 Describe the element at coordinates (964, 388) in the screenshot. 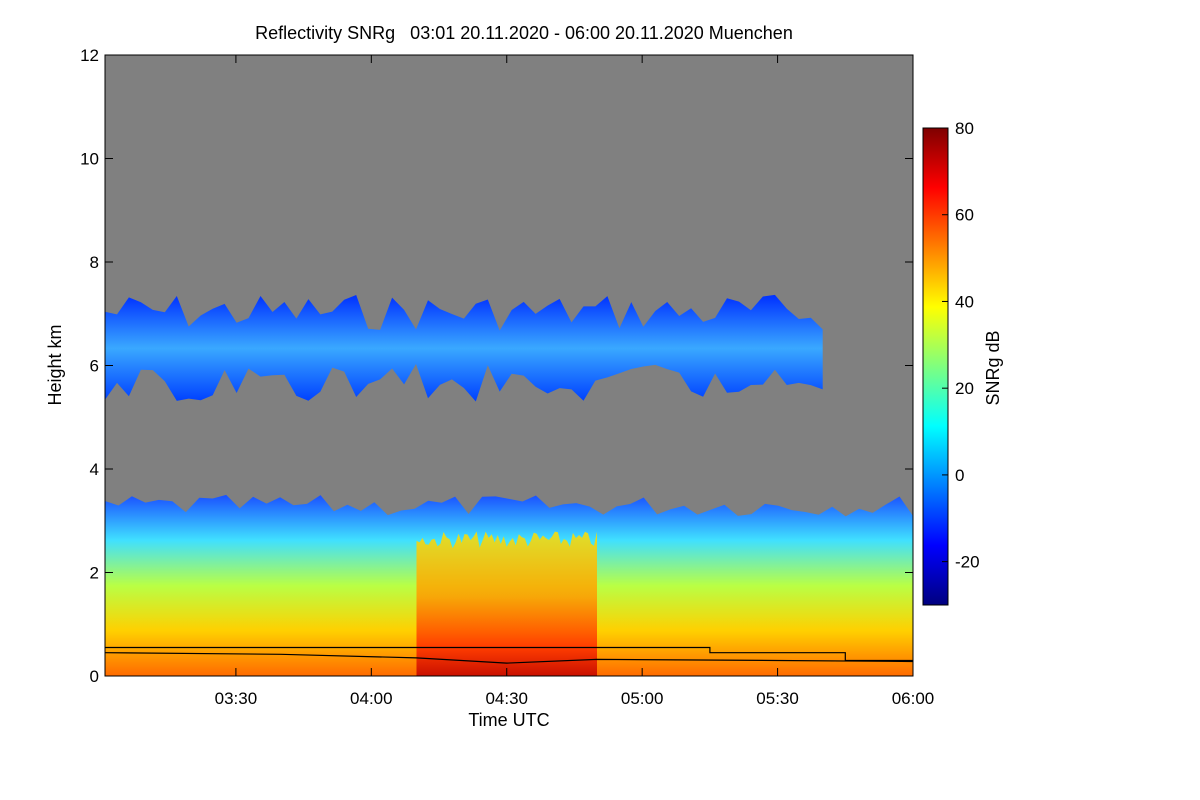

I see `colorbar-tick-label: 20` at that location.